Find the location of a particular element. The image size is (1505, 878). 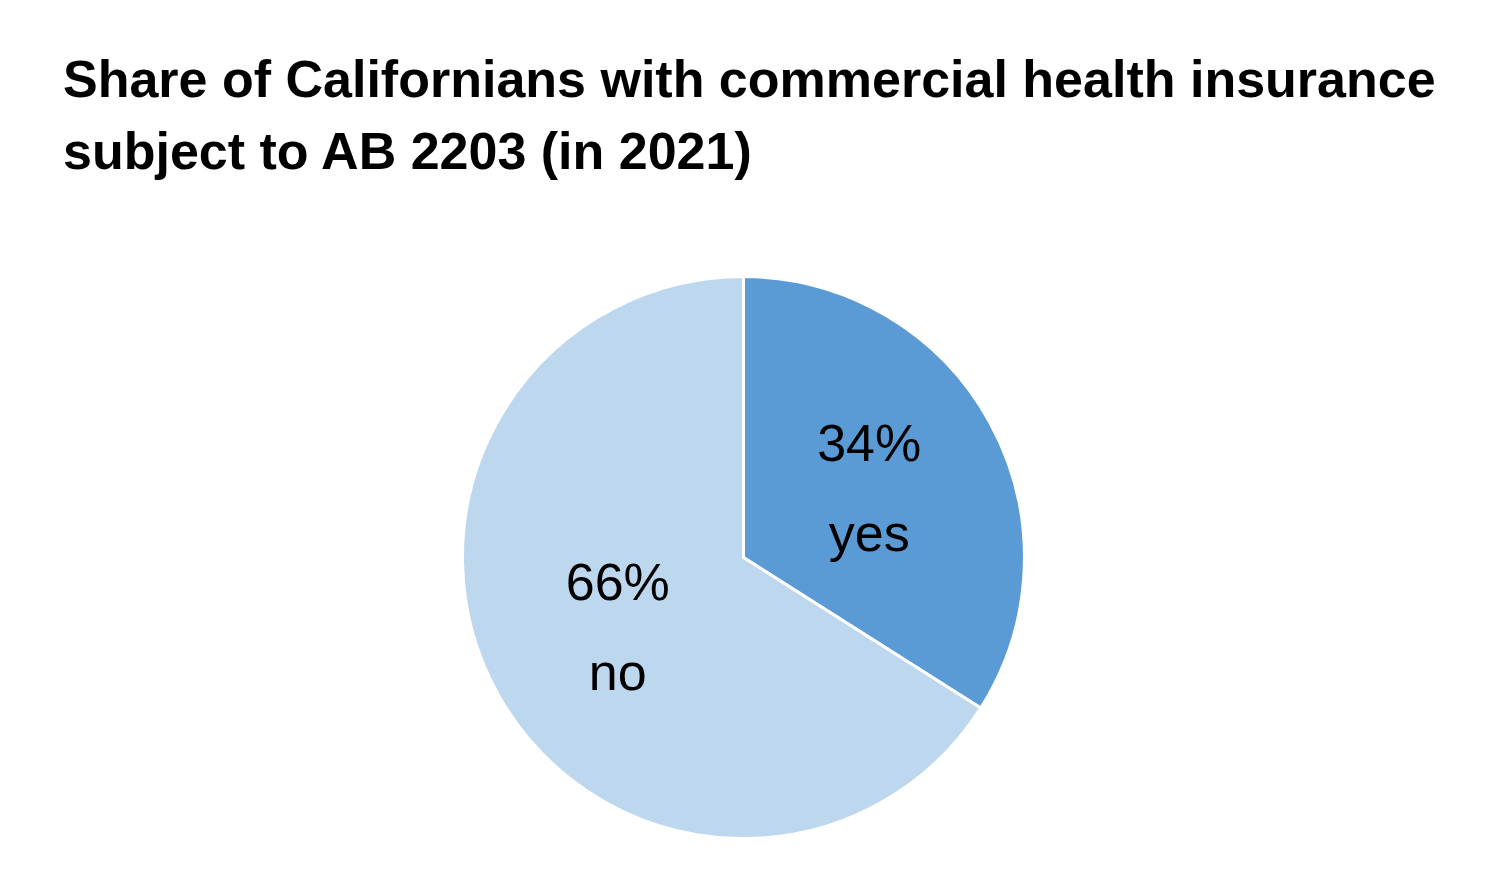

data-label: 34% is located at coordinates (869, 443).